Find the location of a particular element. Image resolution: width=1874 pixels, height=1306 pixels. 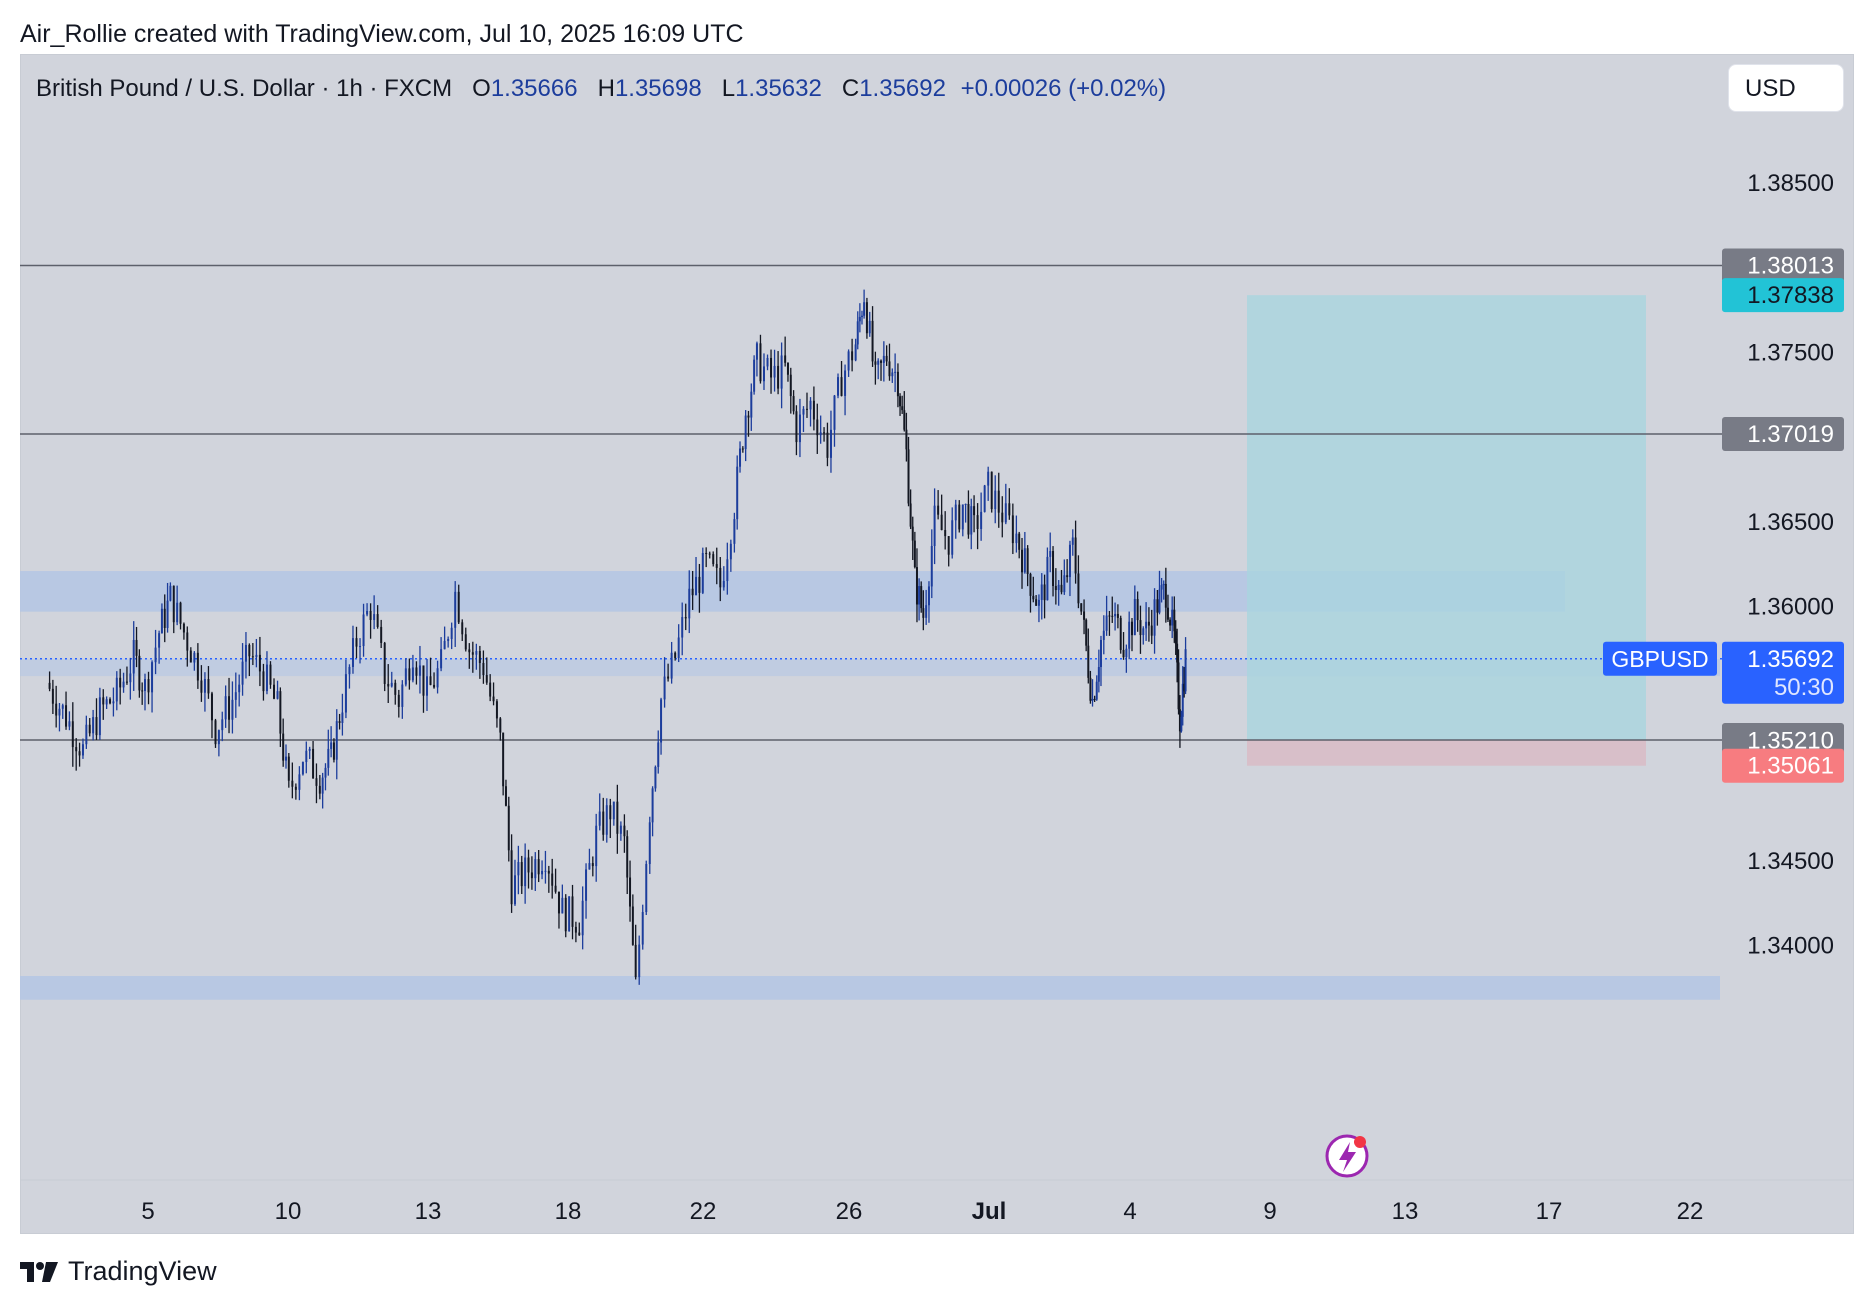

y-tick-label: 1.34500 is located at coordinates (1790, 861).